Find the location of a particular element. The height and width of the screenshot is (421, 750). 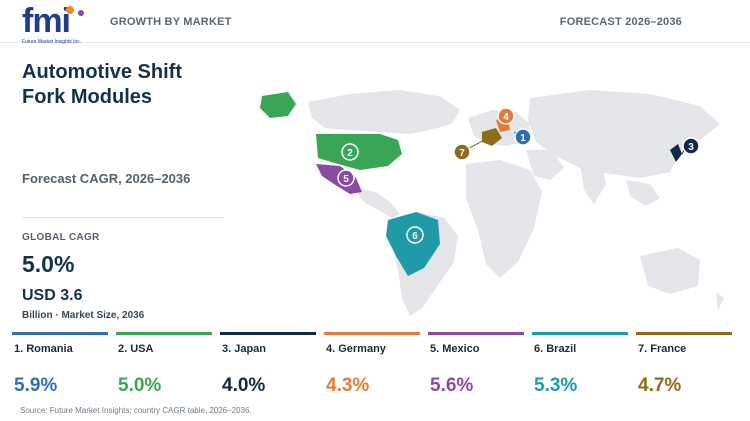

map-marker-mexico: 5 is located at coordinates (346, 178).